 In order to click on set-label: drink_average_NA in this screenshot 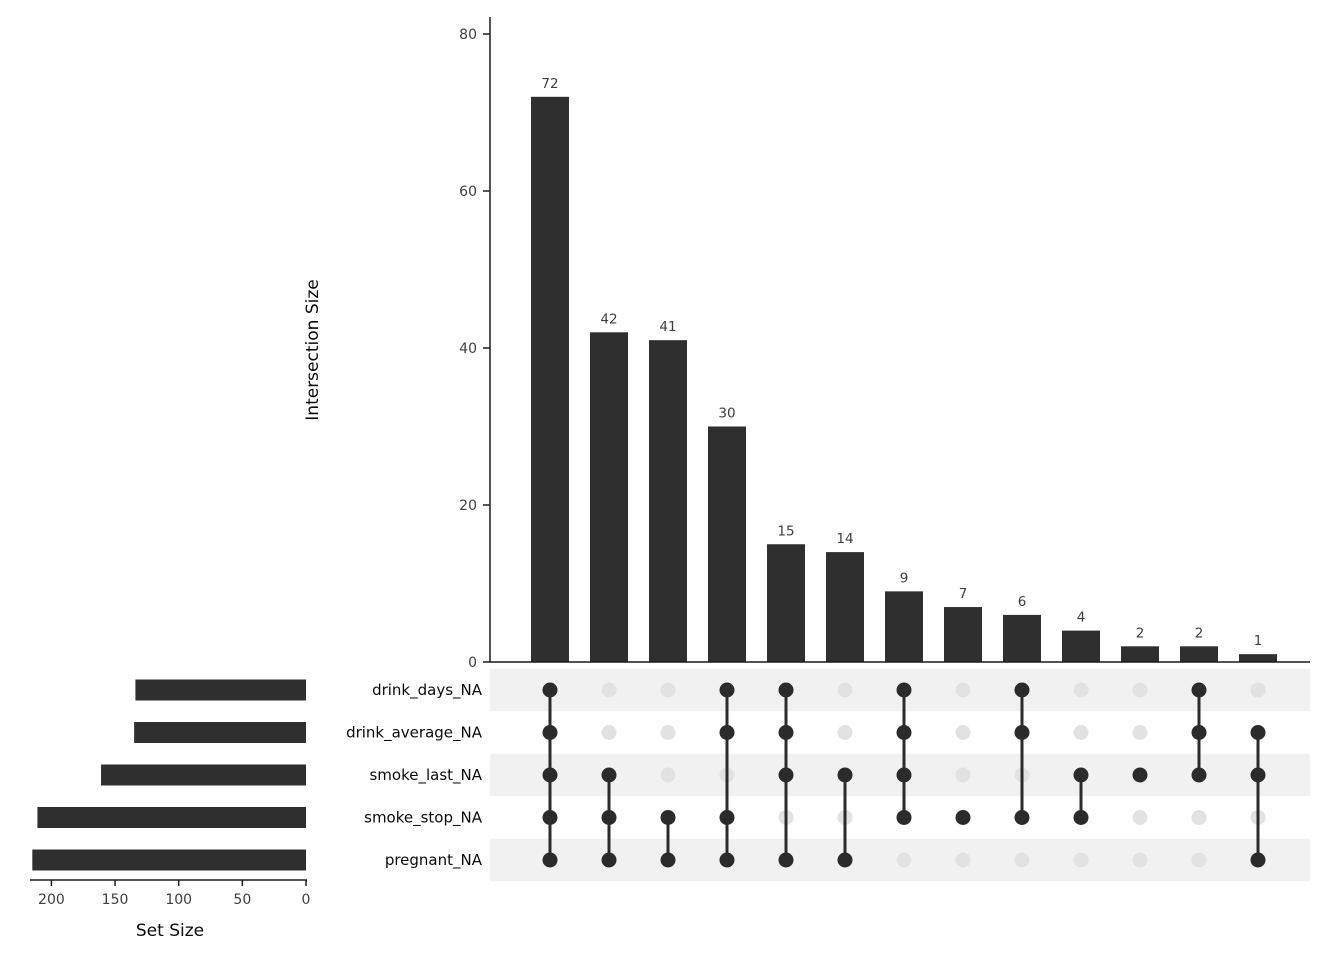, I will do `click(414, 733)`.